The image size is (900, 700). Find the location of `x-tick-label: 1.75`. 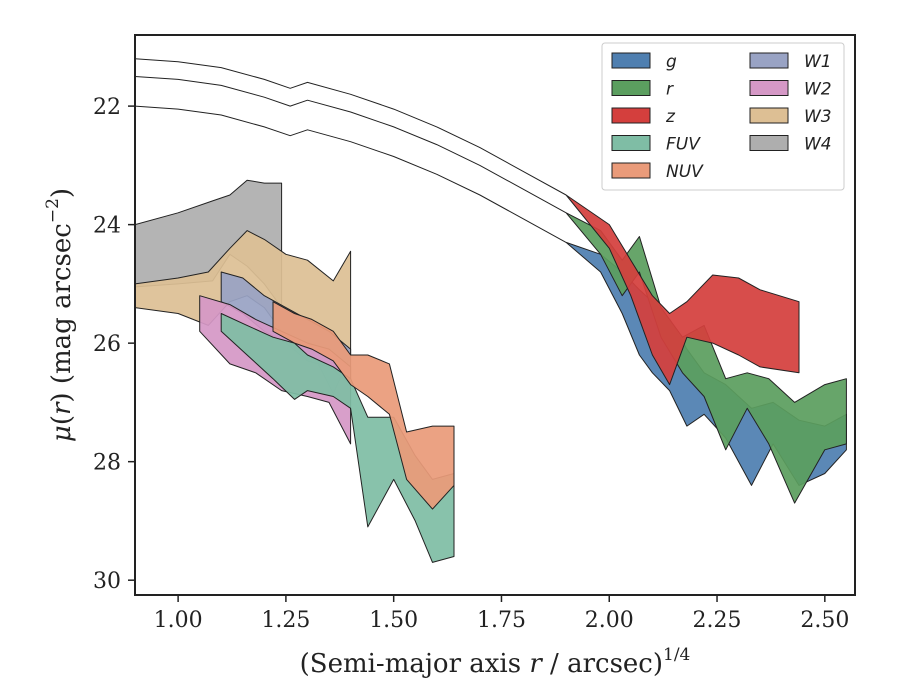

x-tick-label: 1.75 is located at coordinates (501, 620).